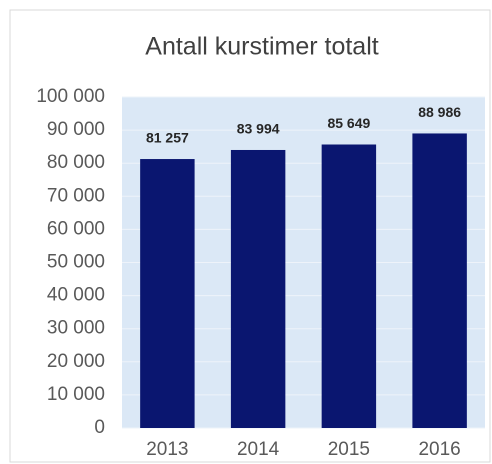  I want to click on y-tick-label: 20 000, so click(76, 361).